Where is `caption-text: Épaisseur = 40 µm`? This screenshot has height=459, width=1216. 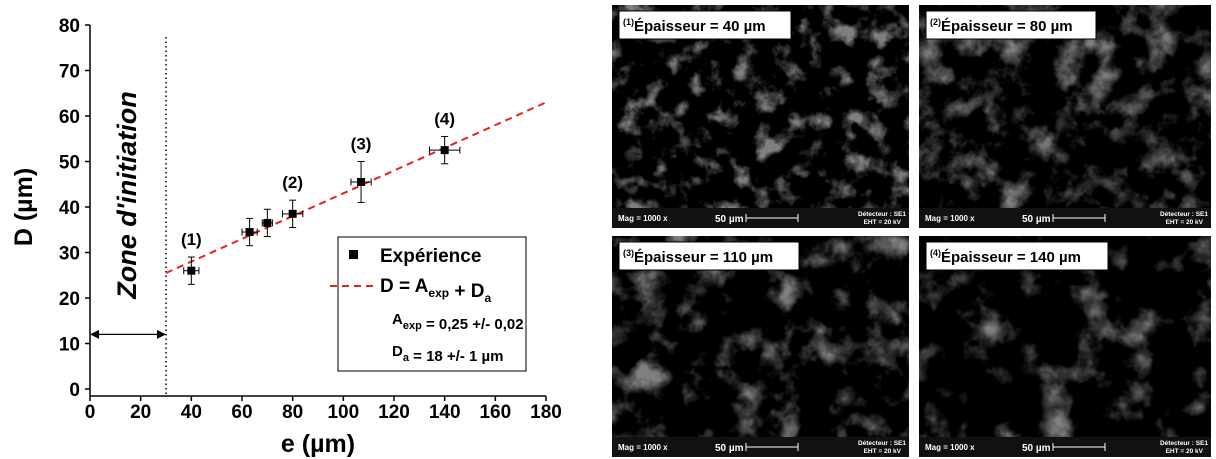
caption-text: Épaisseur = 40 µm is located at coordinates (700, 26).